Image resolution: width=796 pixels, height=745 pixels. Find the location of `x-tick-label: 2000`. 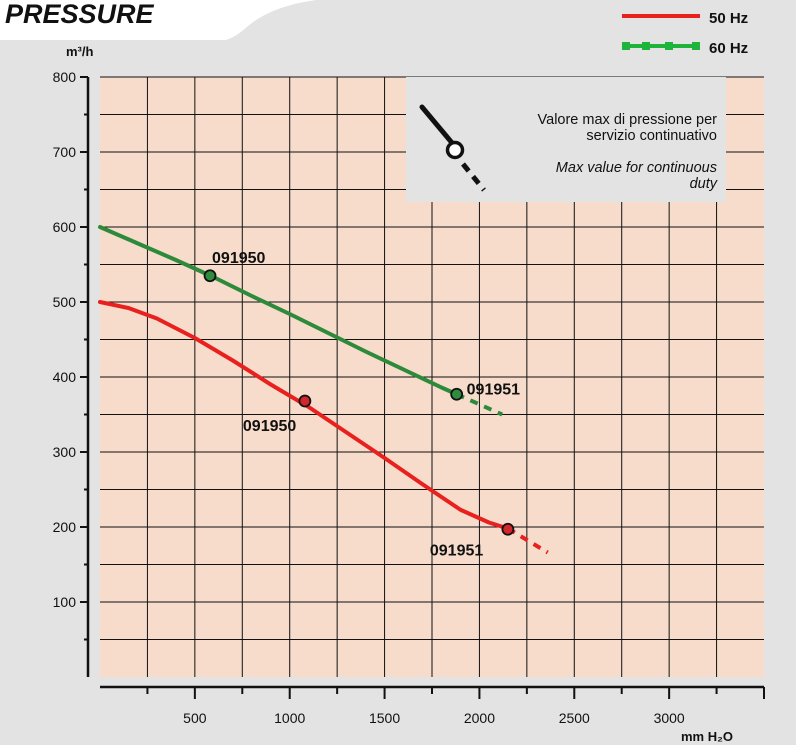

x-tick-label: 2000 is located at coordinates (479, 718).